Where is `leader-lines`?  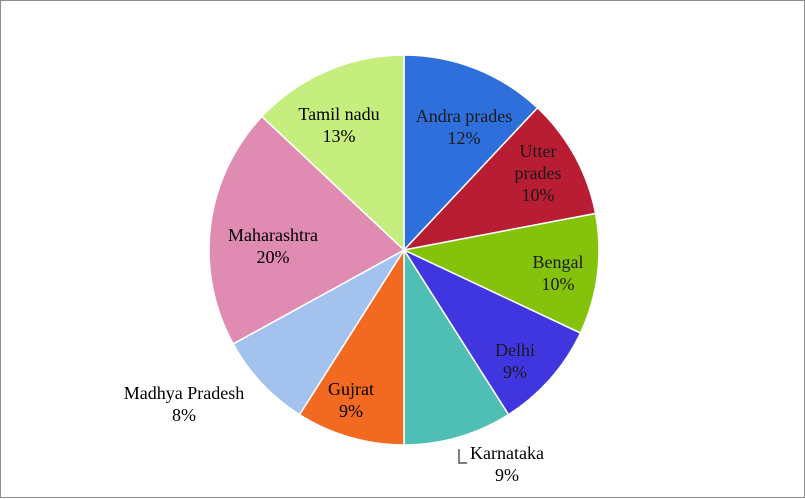
leader-lines is located at coordinates (462, 456).